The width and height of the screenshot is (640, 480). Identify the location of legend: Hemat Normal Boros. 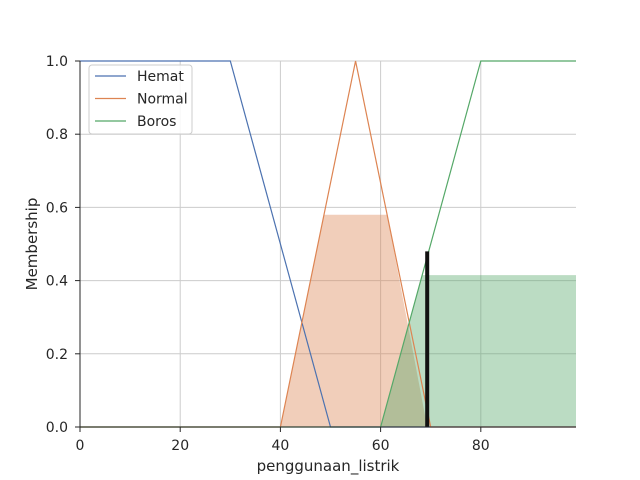
(140, 99).